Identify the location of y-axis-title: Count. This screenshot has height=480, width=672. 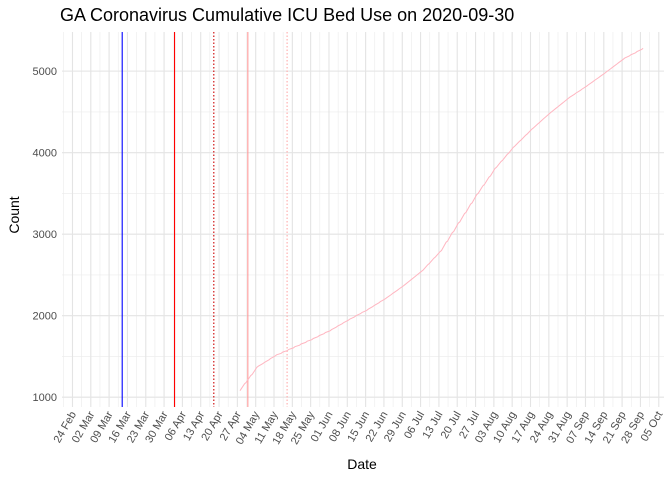
(14, 214).